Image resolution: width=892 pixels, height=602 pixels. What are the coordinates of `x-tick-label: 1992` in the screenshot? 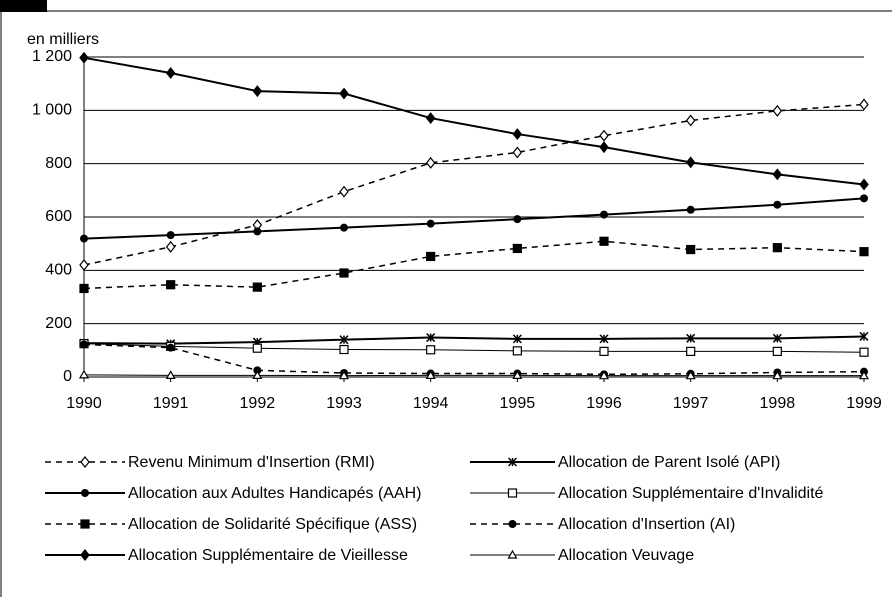 It's located at (258, 403).